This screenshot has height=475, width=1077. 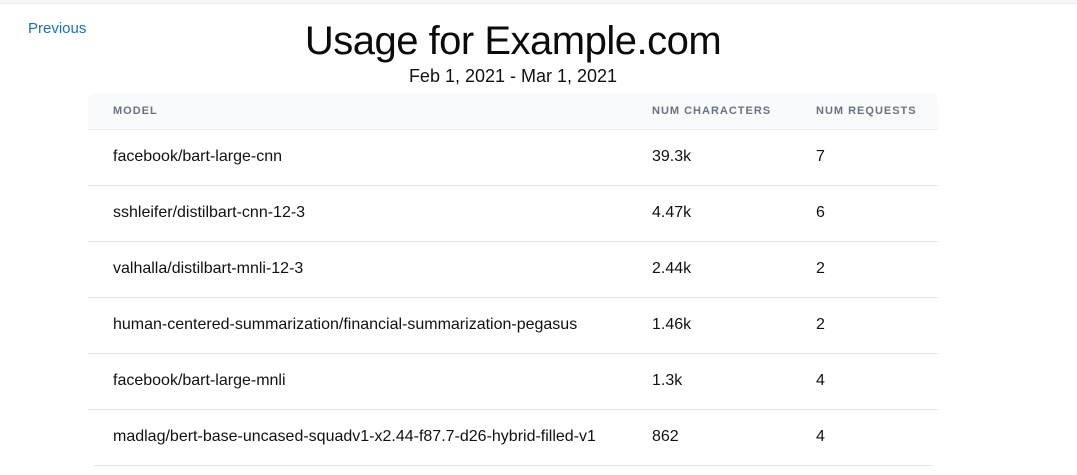 I want to click on model-cell: facebook/bart-large-mnli, so click(x=370, y=381).